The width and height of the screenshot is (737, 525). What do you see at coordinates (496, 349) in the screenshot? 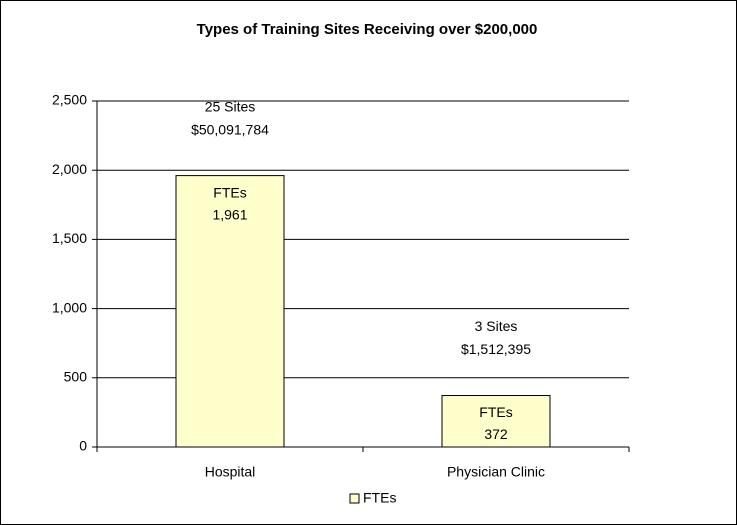
I see `annotation: $1,512,395` at bounding box center [496, 349].